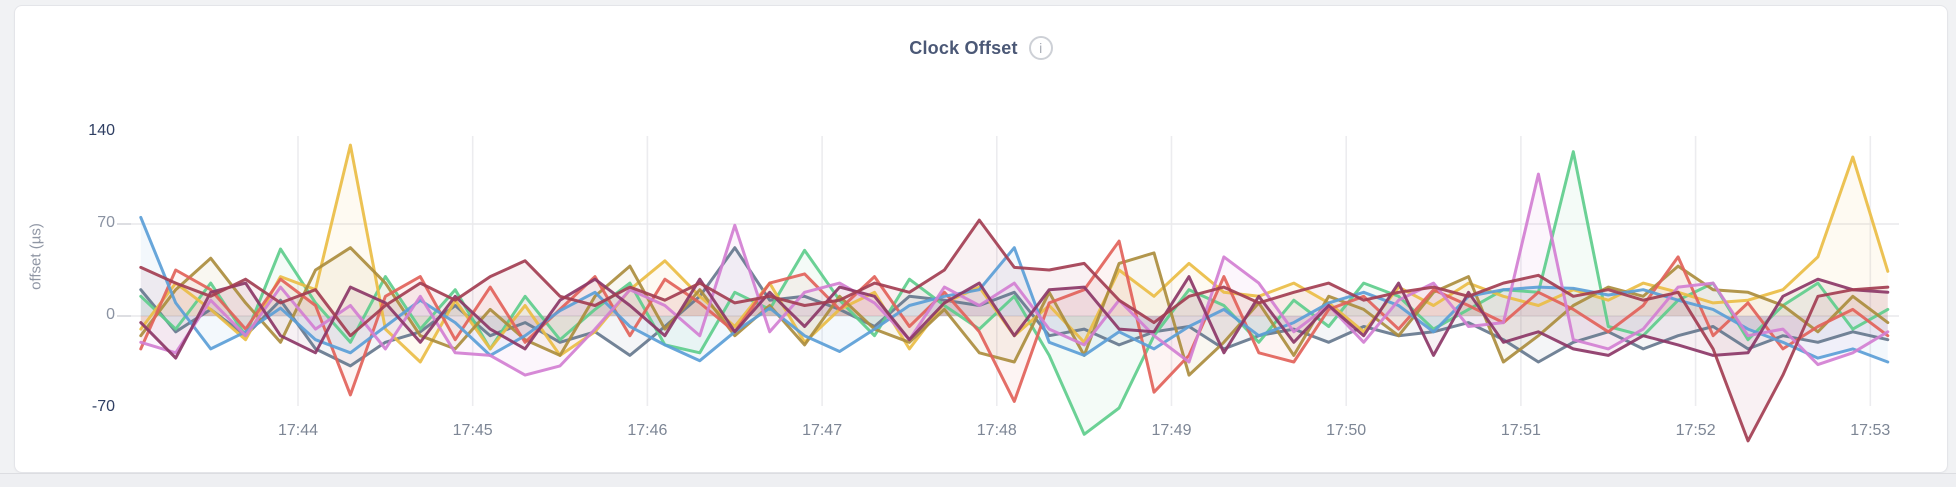 This screenshot has height=487, width=1956. Describe the element at coordinates (298, 430) in the screenshot. I see `x-tick-label: 17:44` at that location.